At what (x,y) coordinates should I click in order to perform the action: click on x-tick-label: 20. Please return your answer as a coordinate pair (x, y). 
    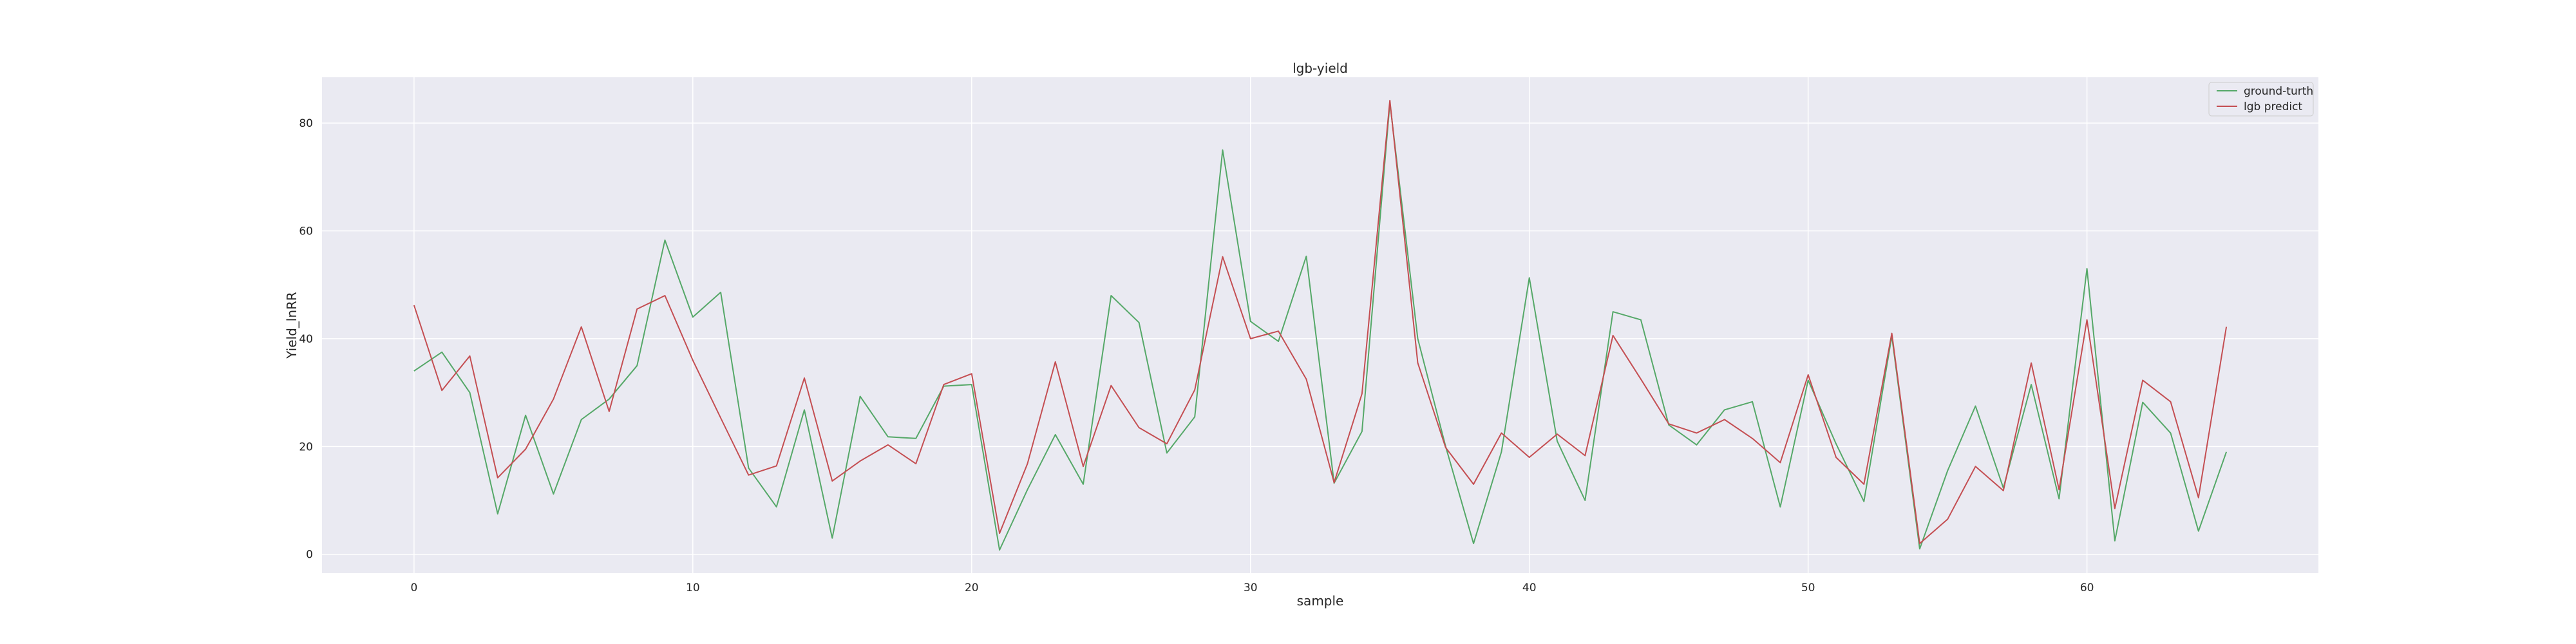
    Looking at the image, I should click on (972, 588).